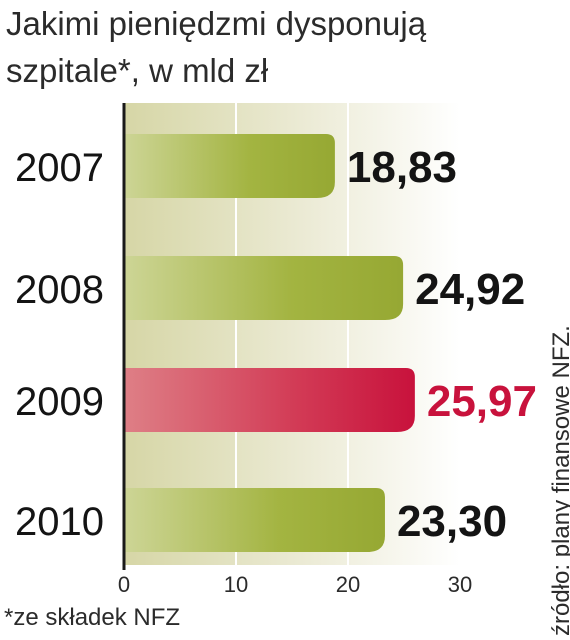 This screenshot has width=570, height=640. I want to click on title-line-2: szpitale*, w mld zł, so click(137, 70).